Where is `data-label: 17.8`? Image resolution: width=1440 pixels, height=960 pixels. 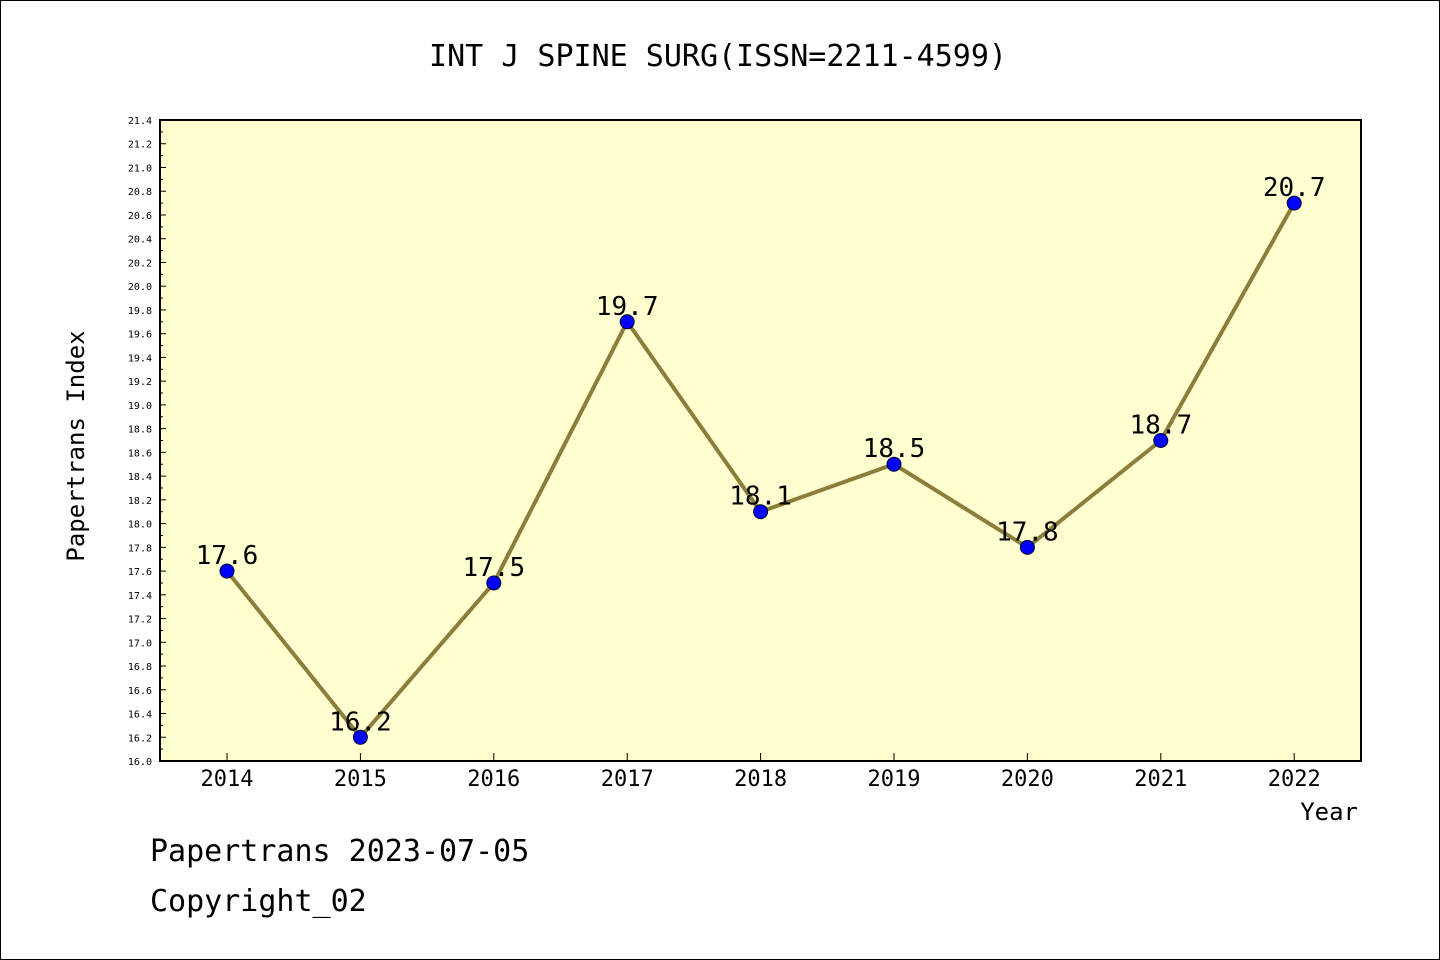
data-label: 17.8 is located at coordinates (1027, 532).